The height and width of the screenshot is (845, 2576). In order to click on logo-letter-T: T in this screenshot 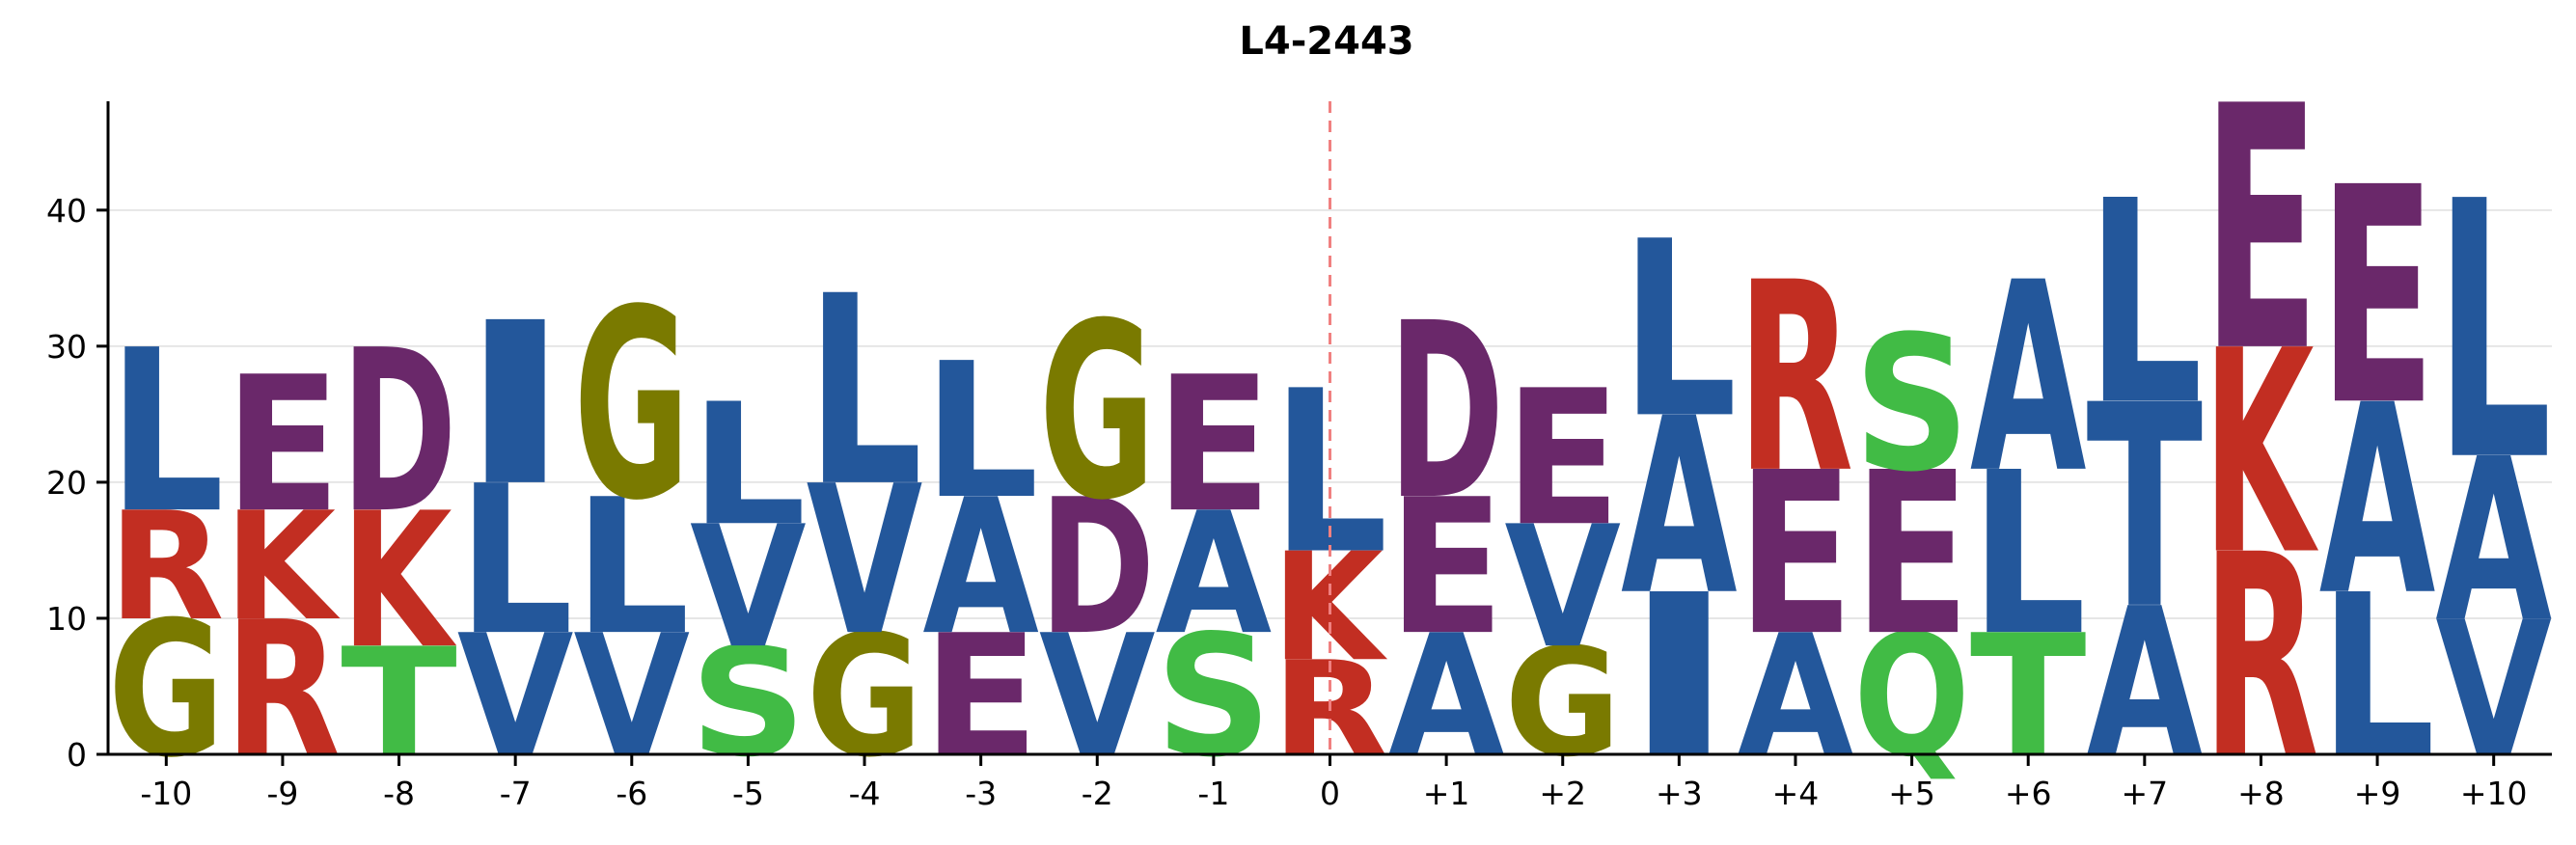, I will do `click(2146, 508)`.